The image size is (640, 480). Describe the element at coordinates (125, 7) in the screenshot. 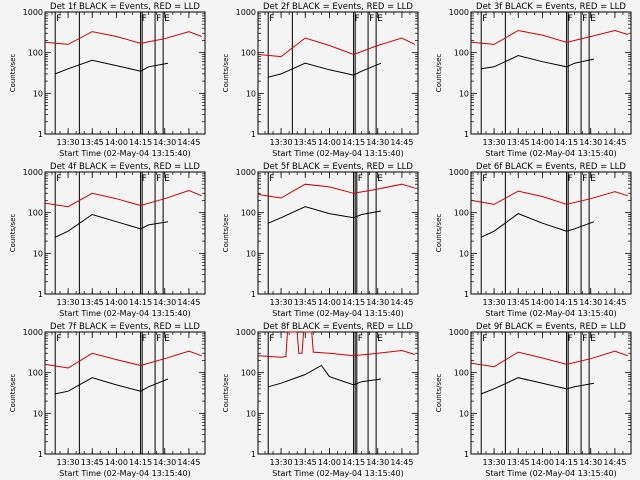

I see `panel-title: Det 1f BLACK = Events, RED = LLD` at that location.